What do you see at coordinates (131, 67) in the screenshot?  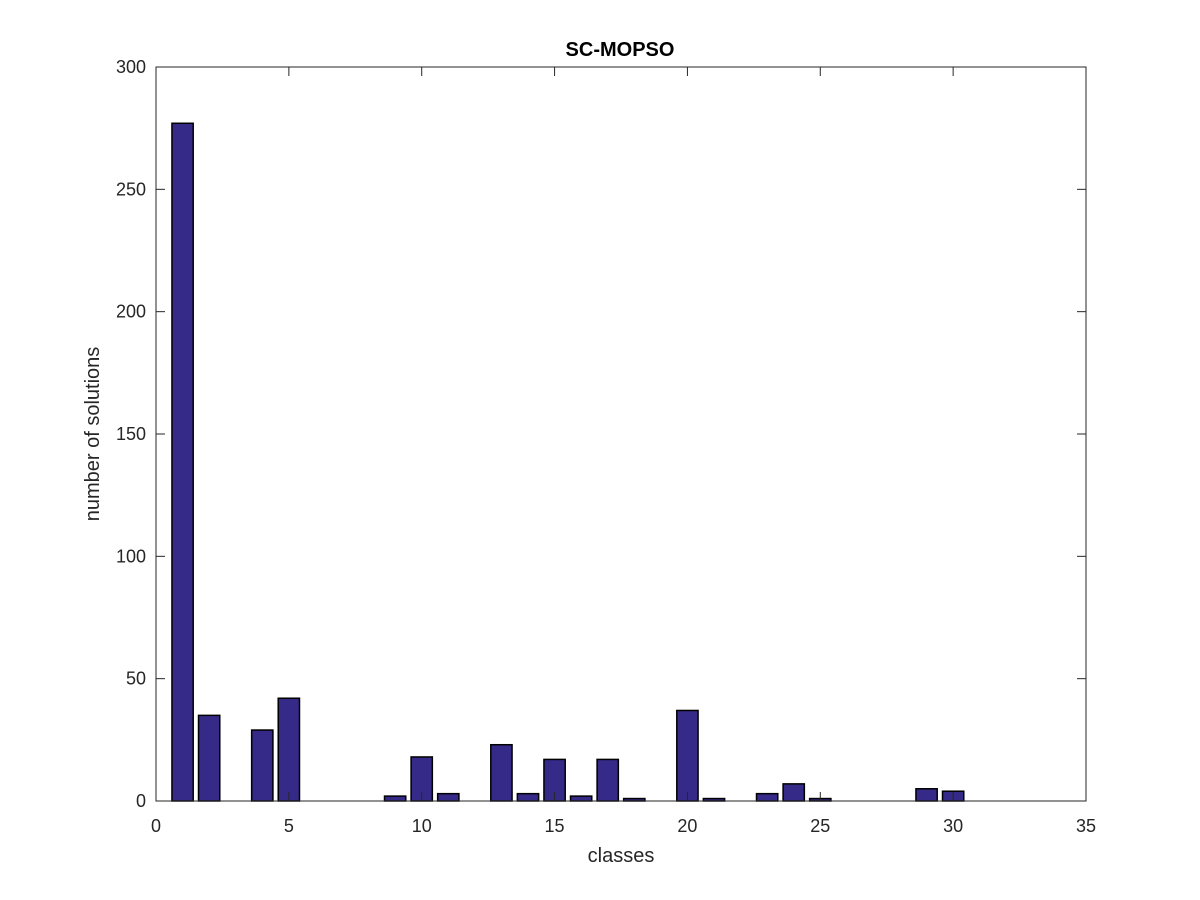 I see `y-tick-label: 300` at bounding box center [131, 67].